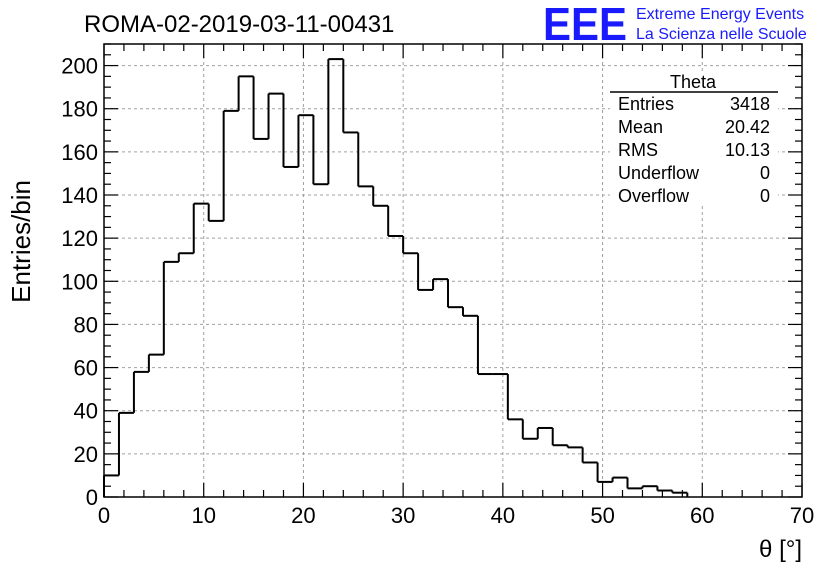 The width and height of the screenshot is (836, 572). What do you see at coordinates (694, 196) in the screenshot?
I see `stats-row-overflow: Overflow 0` at bounding box center [694, 196].